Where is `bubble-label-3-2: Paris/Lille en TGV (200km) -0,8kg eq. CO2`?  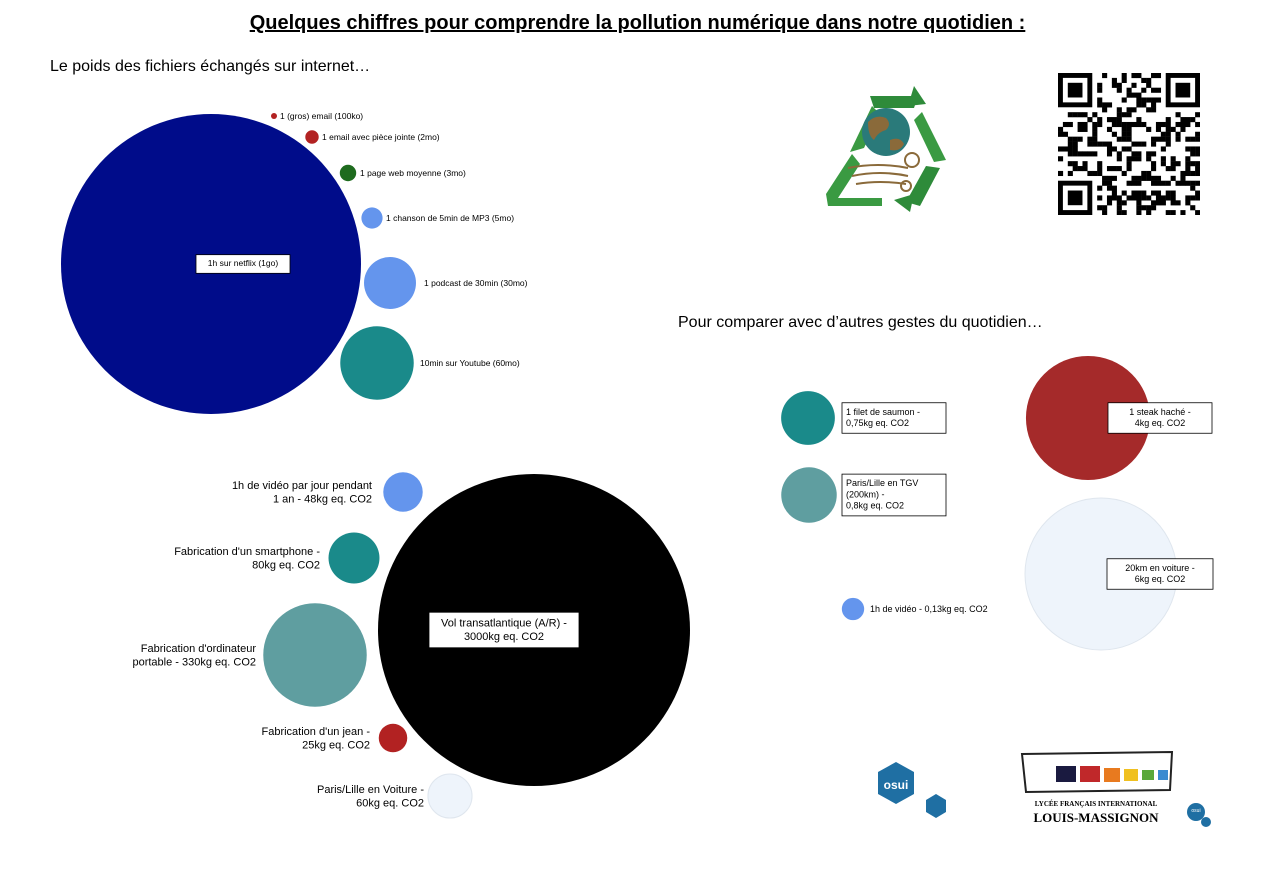
bubble-label-3-2: Paris/Lille en TGV (200km) -0,8kg eq. CO2 is located at coordinates (882, 494).